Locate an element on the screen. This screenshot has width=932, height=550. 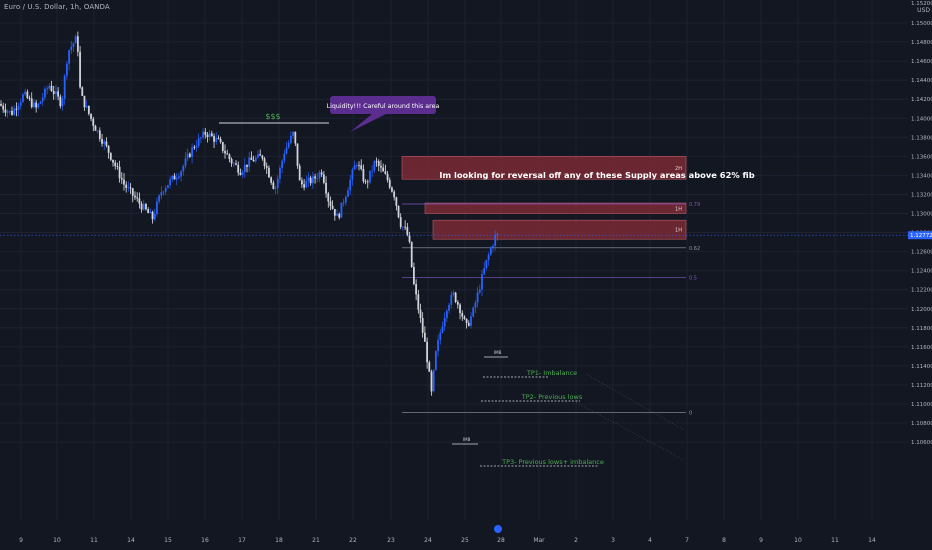
supply-zone-1h-bottom-label: 1H is located at coordinates (678, 231).